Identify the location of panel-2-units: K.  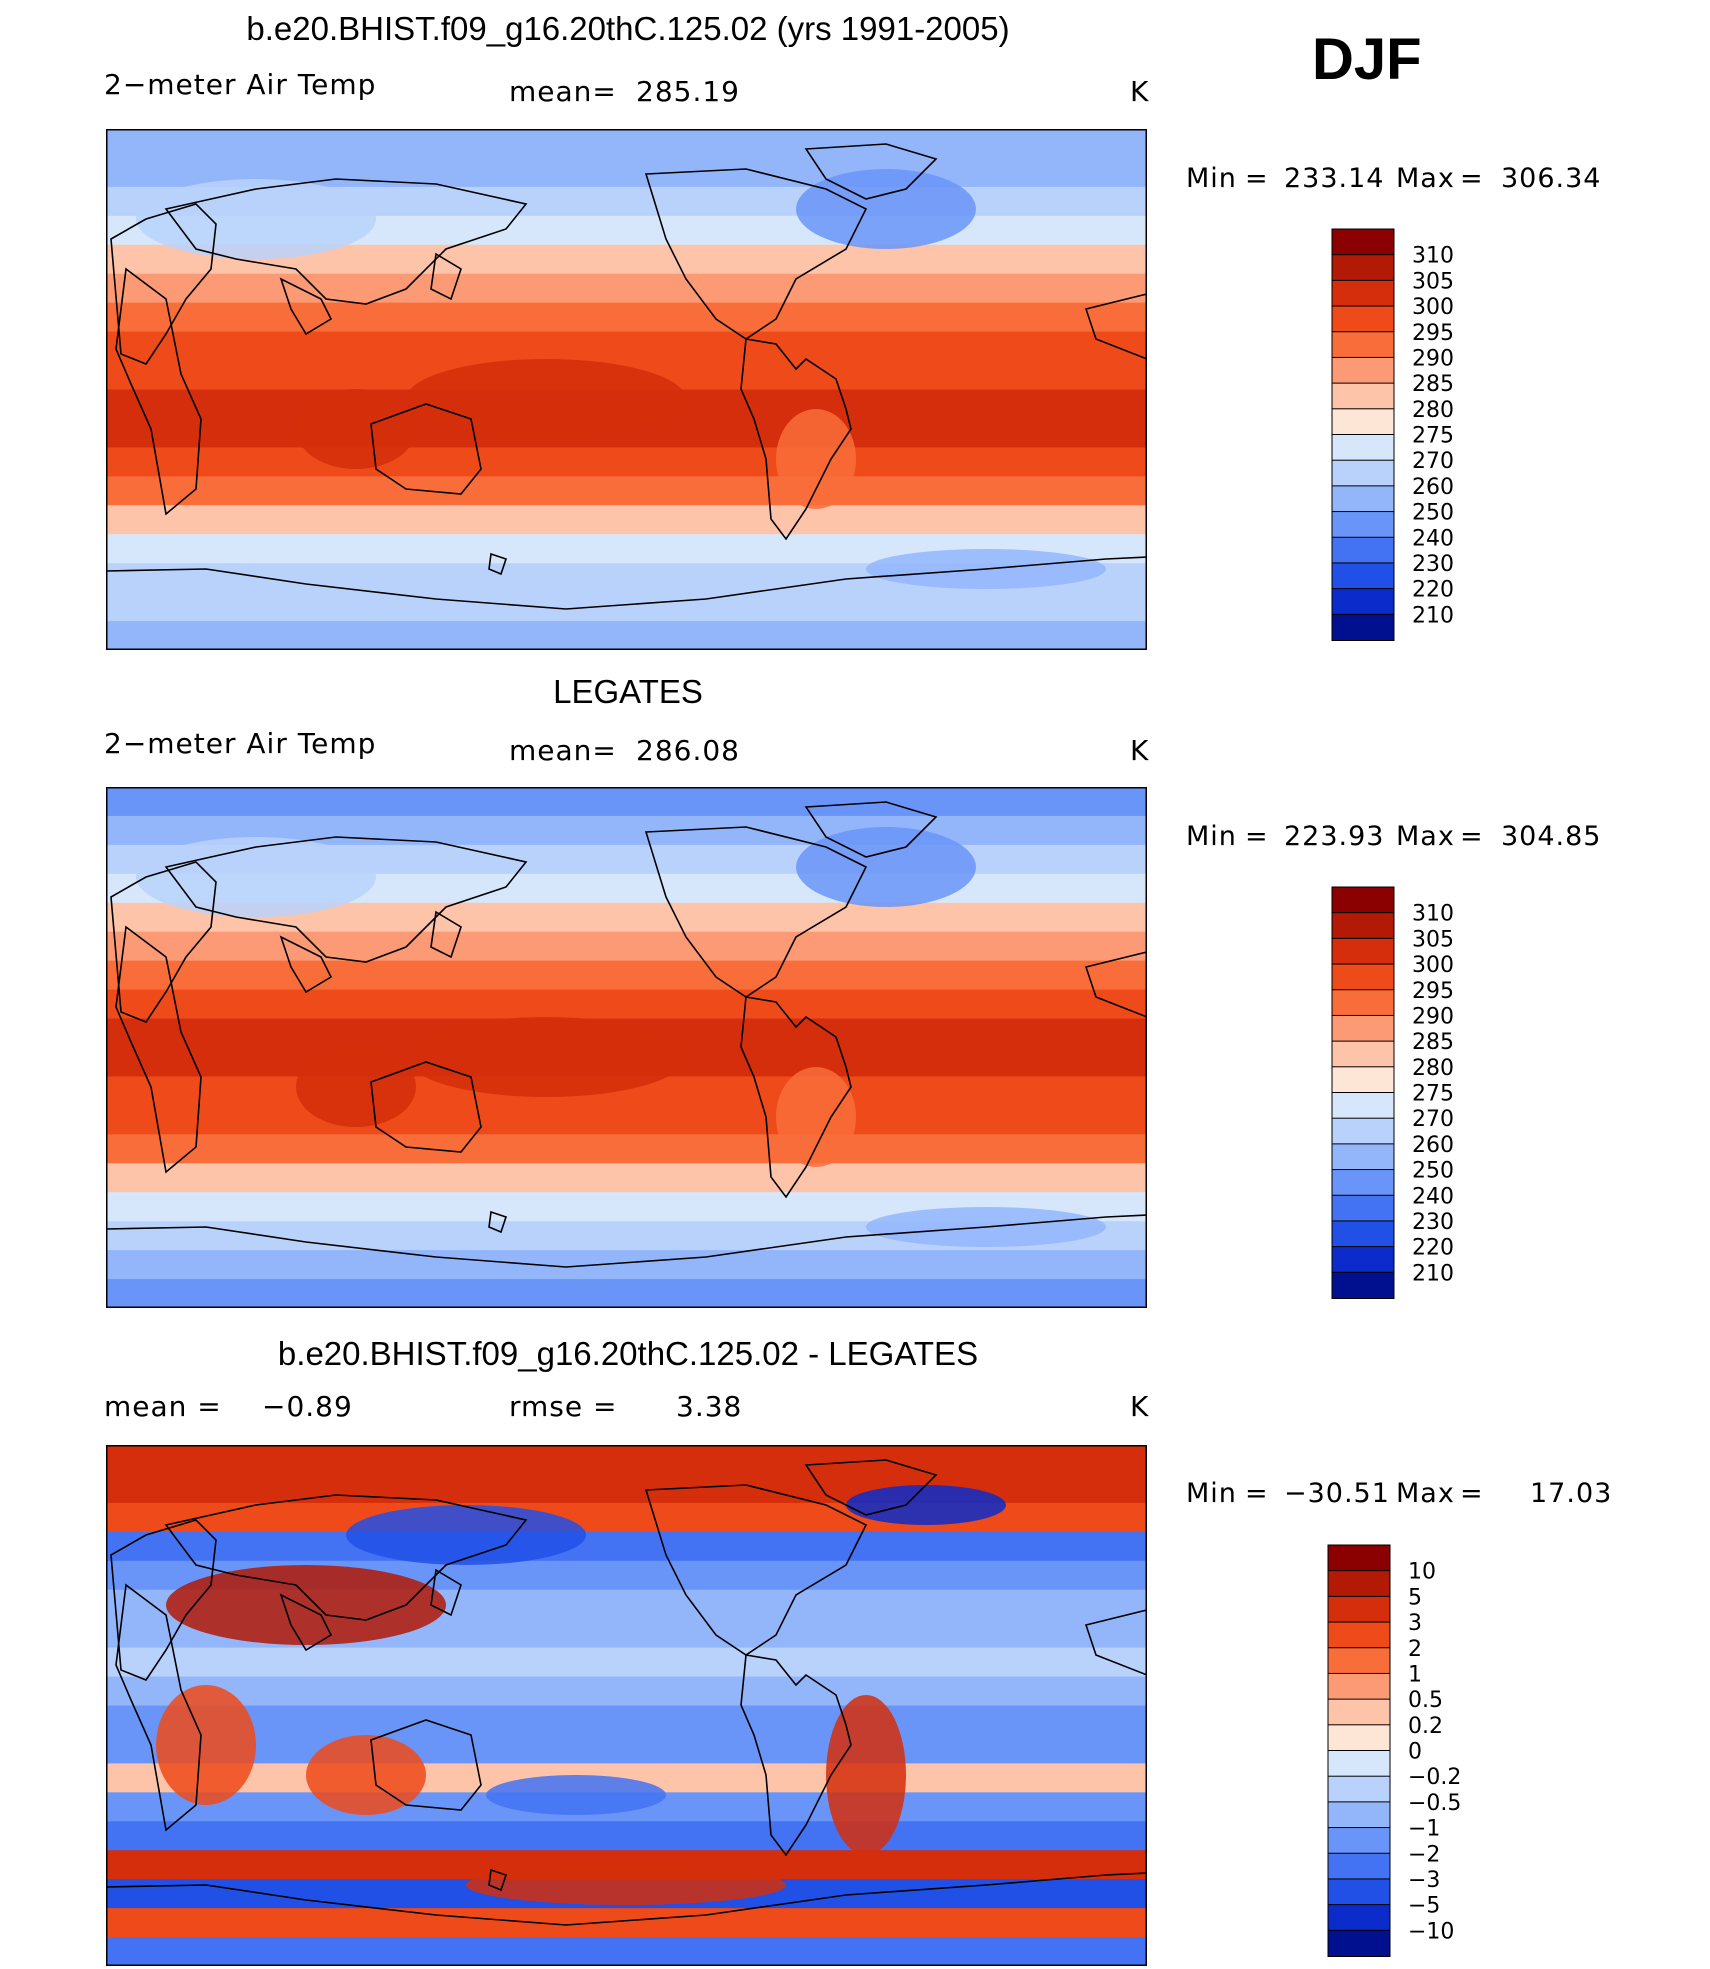
(1140, 750).